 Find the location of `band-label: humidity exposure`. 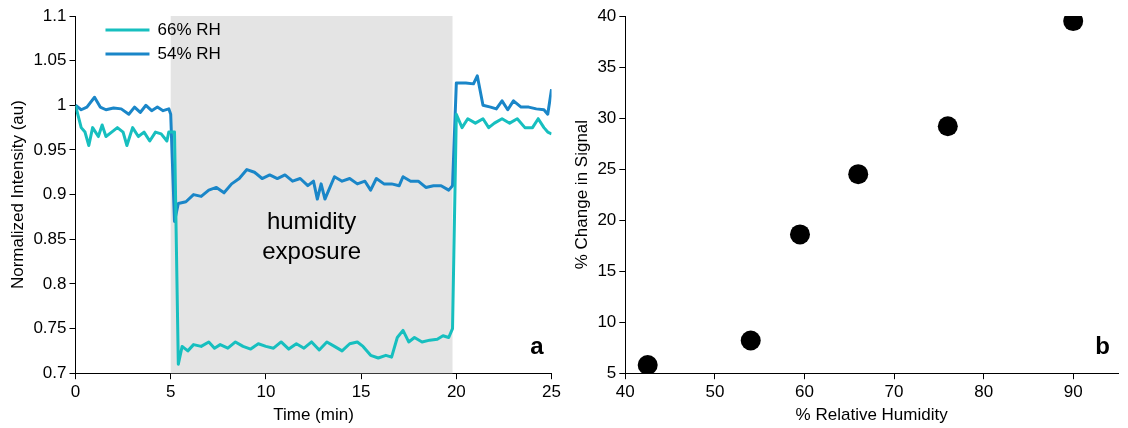

band-label: humidity exposure is located at coordinates (311, 236).